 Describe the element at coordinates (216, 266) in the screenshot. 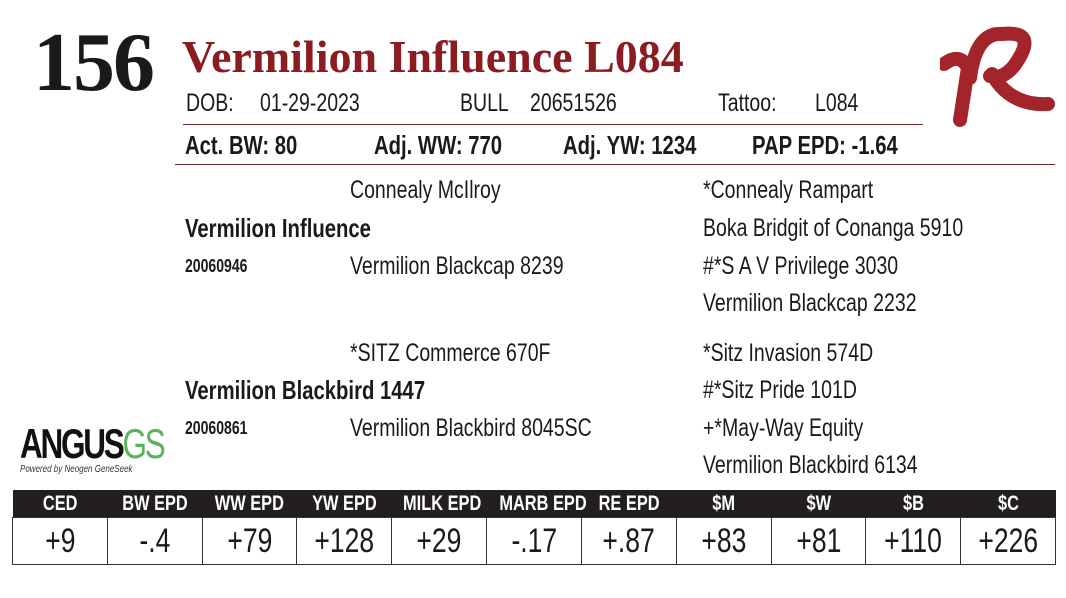

I see `sire-registration: 20060946` at that location.